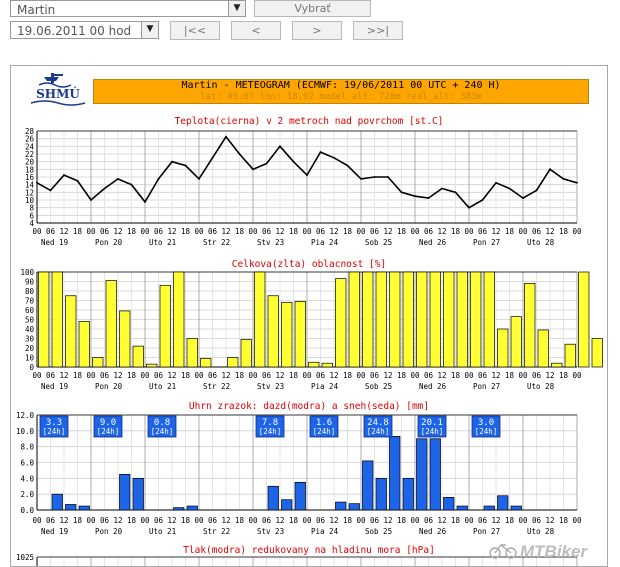 Image resolution: width=620 pixels, height=567 pixels. Describe the element at coordinates (54, 426) in the screenshot. I see `daily-total-badge: 3.3[24h]` at that location.